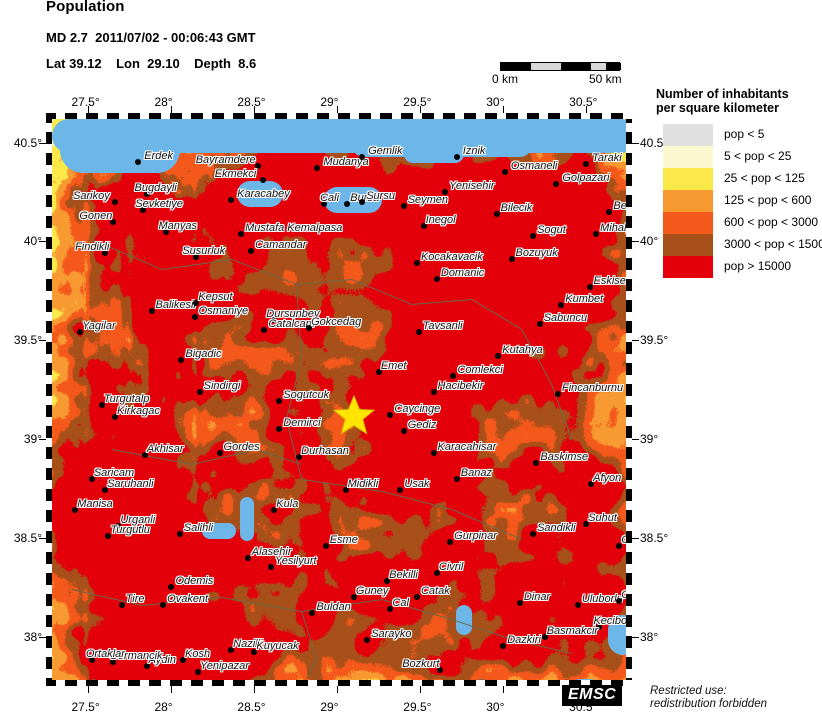  I want to click on city-label: Kumbet, so click(584, 298).